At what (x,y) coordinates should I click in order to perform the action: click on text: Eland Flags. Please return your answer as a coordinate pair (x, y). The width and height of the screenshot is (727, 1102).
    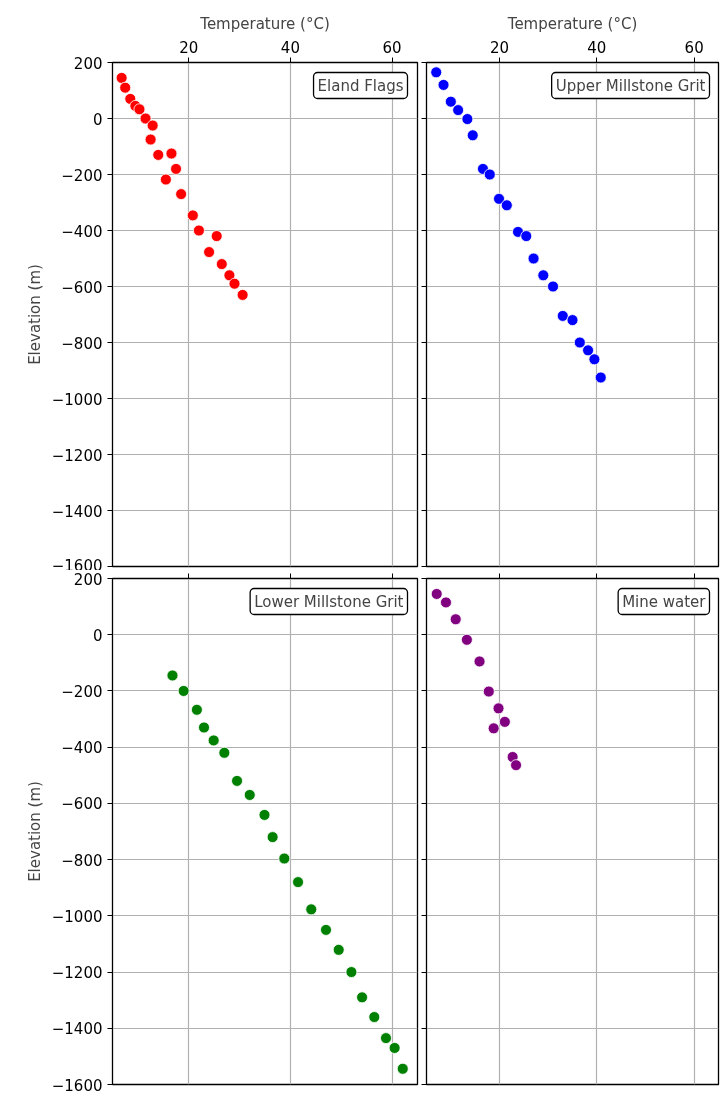
    Looking at the image, I should click on (360, 85).